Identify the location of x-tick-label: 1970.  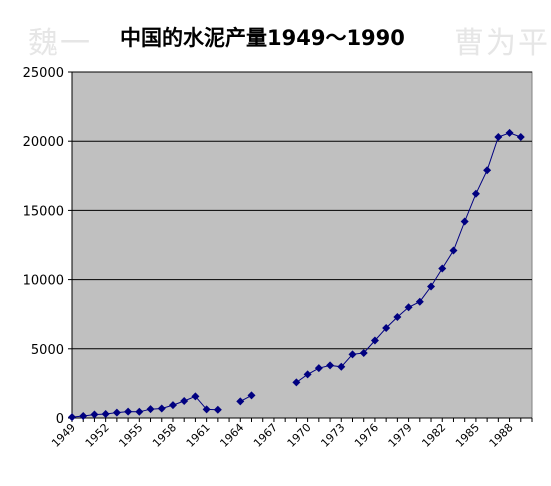
(299, 435).